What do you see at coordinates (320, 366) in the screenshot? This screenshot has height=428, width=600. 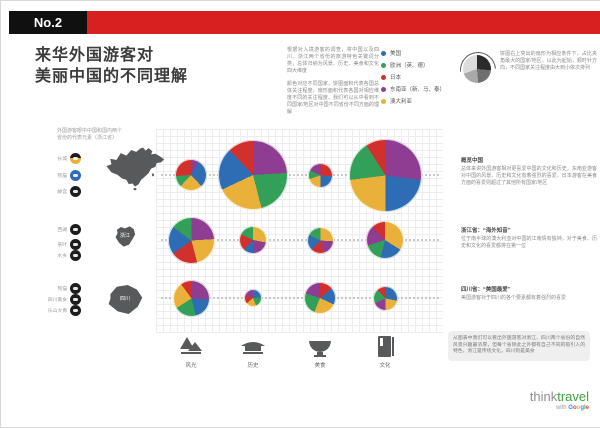 I see `axis-label-food: 美食` at bounding box center [320, 366].